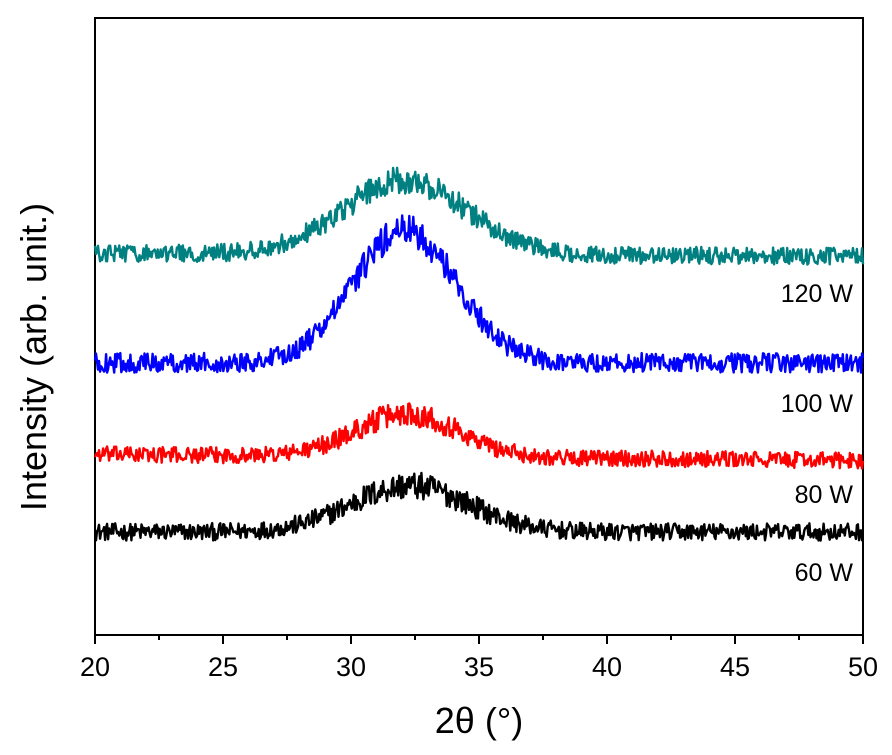 This screenshot has width=892, height=755. What do you see at coordinates (479, 720) in the screenshot?
I see `x-axis-title: 2θ (°)` at bounding box center [479, 720].